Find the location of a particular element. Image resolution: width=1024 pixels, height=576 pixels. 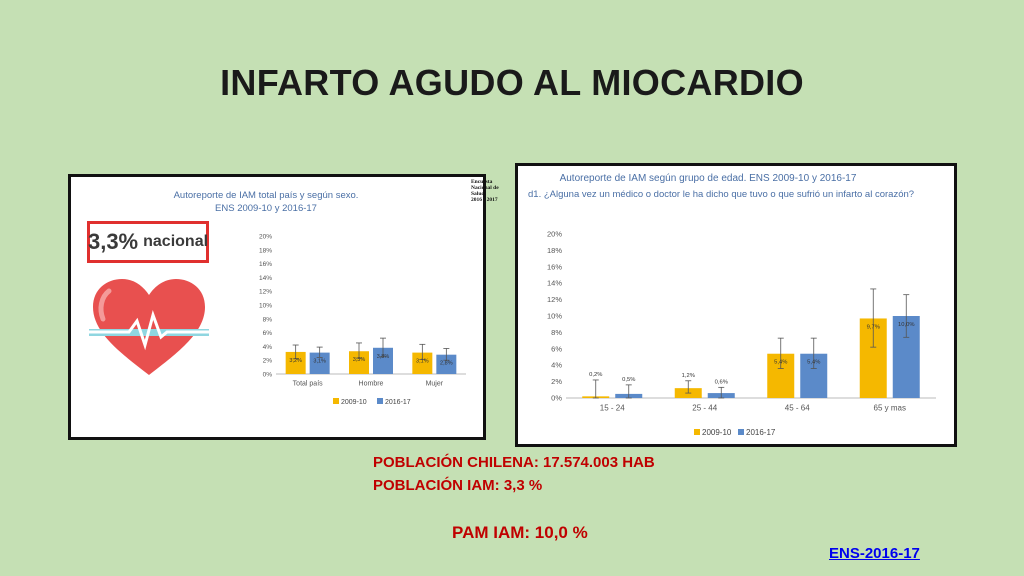

age-chart-legend-label: 2016-17 is located at coordinates (761, 432).